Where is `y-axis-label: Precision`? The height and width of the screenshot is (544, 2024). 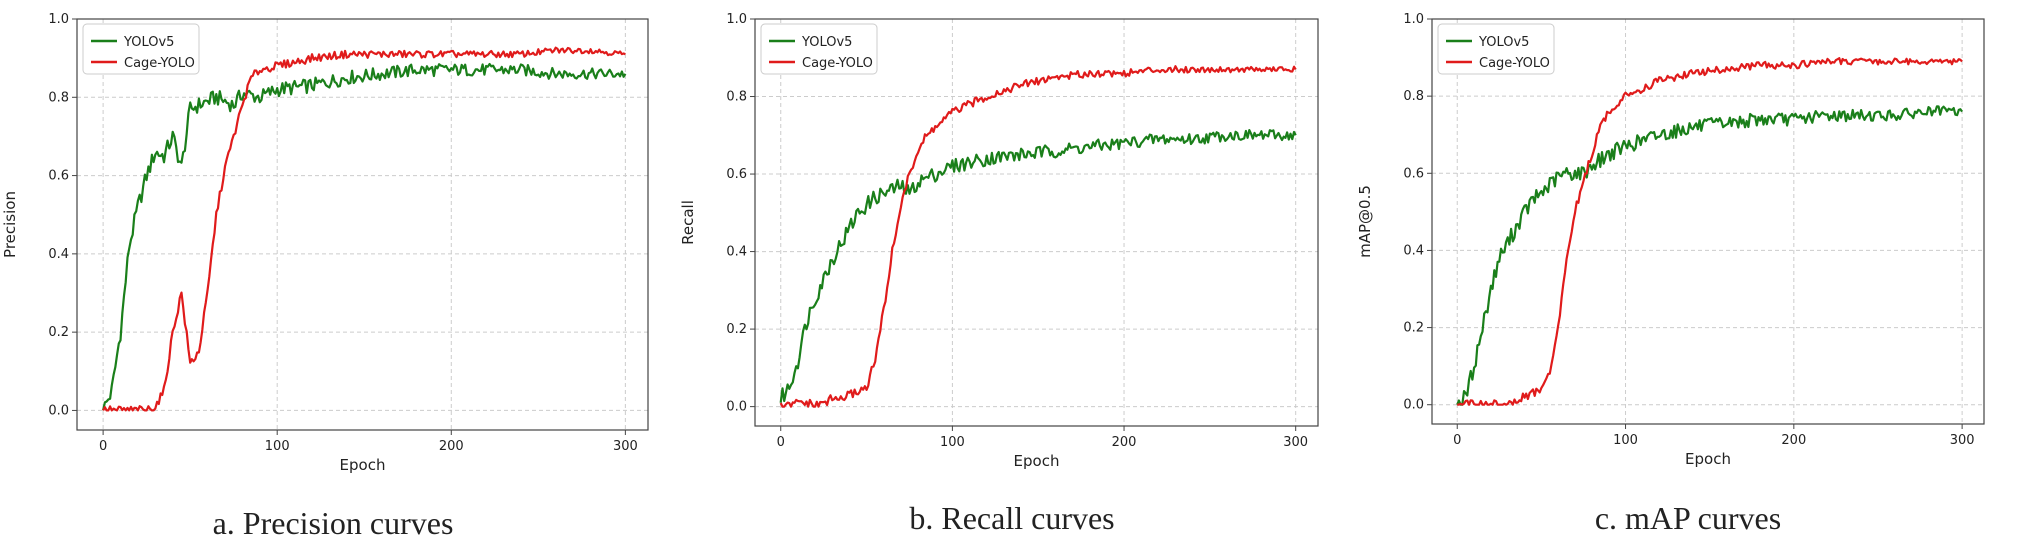 y-axis-label: Precision is located at coordinates (10, 224).